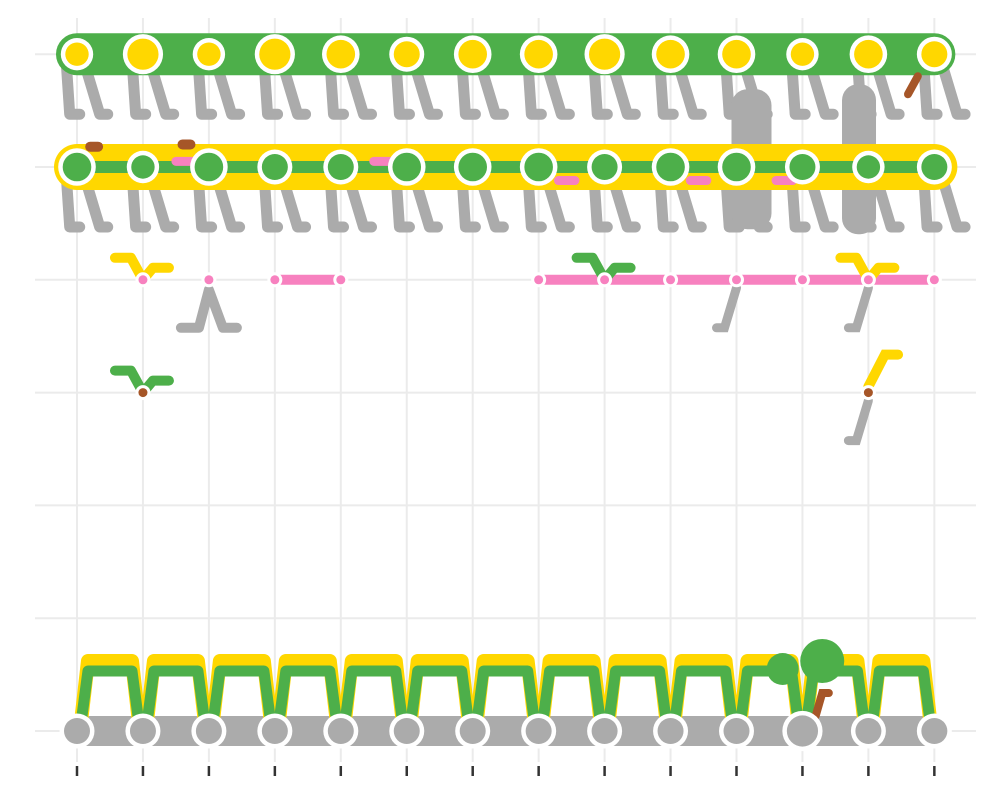 The width and height of the screenshot is (1000, 800). Describe the element at coordinates (883, 370) in the screenshot. I see `row-3-yellow-stem` at that location.